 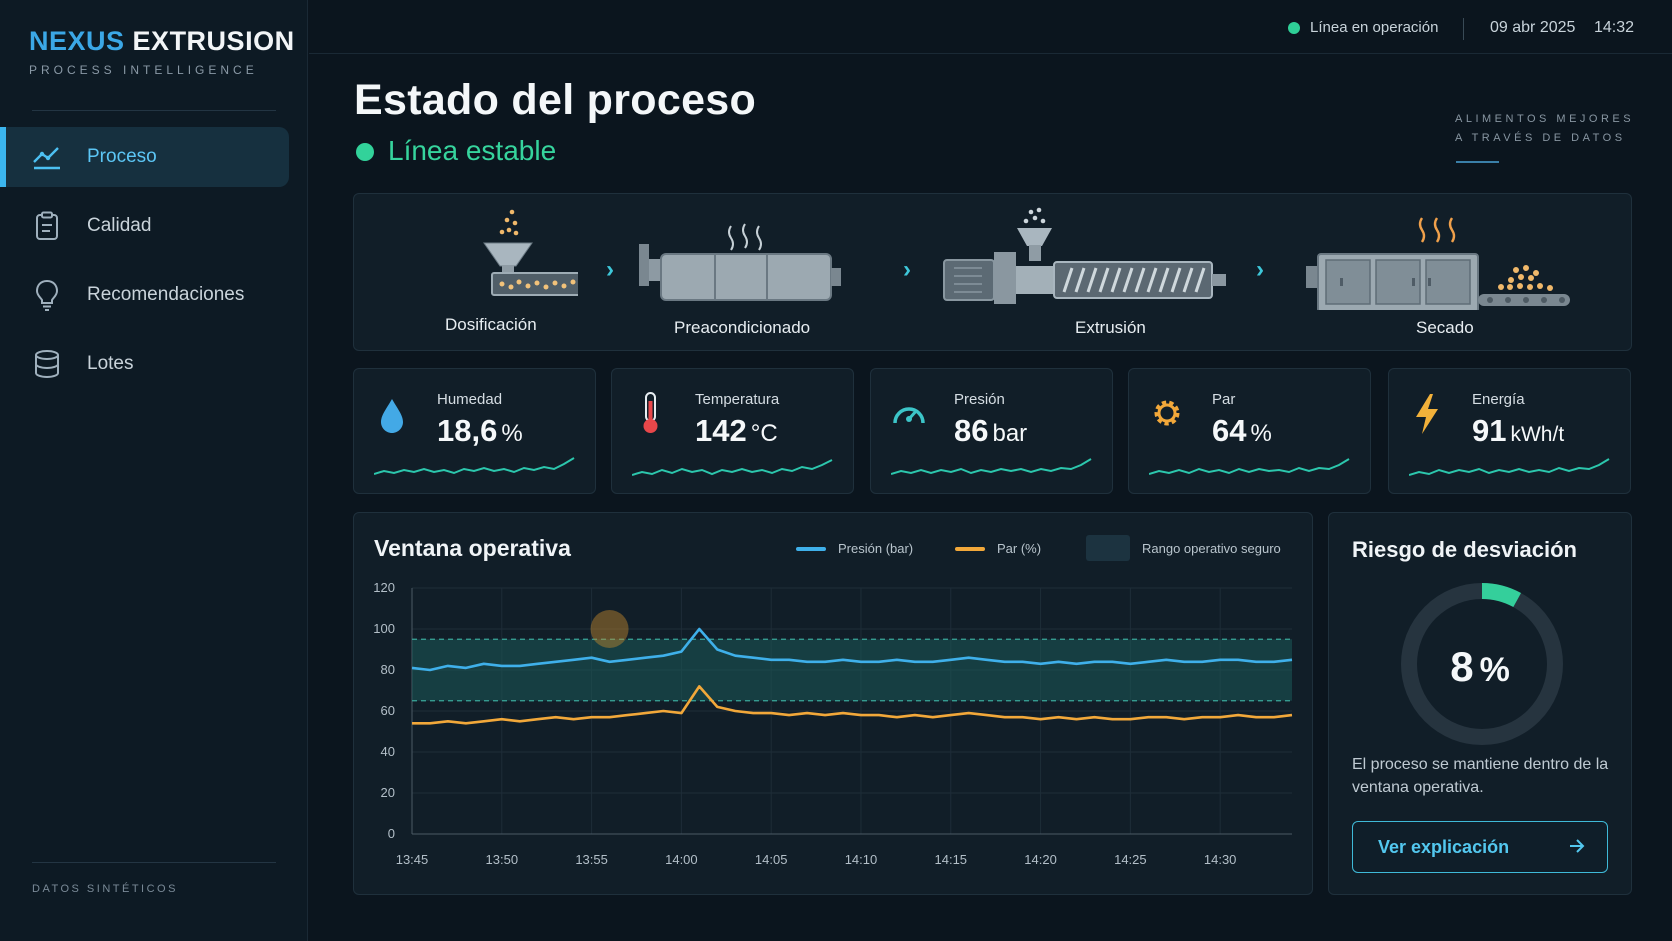 What do you see at coordinates (119, 225) in the screenshot?
I see `sidebar-item-label: Calidad` at bounding box center [119, 225].